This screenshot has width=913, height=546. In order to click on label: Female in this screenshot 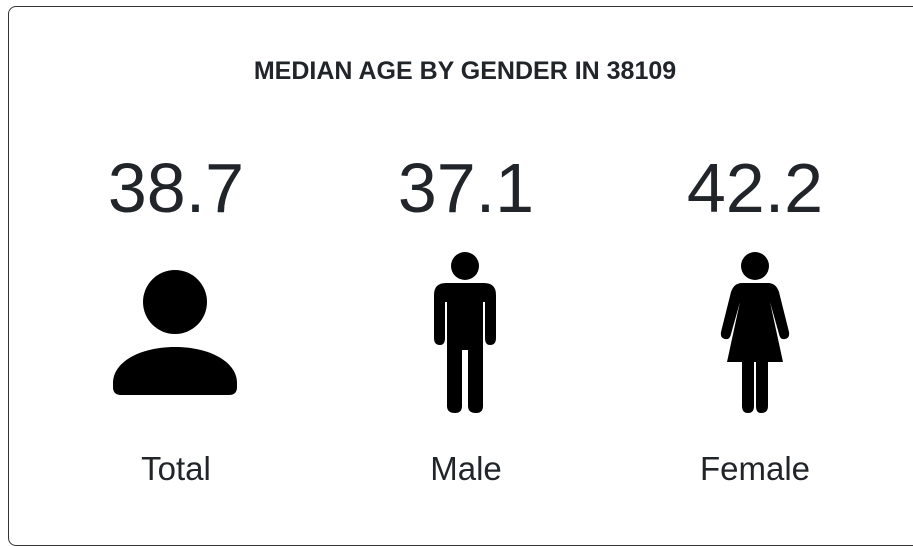, I will do `click(755, 468)`.